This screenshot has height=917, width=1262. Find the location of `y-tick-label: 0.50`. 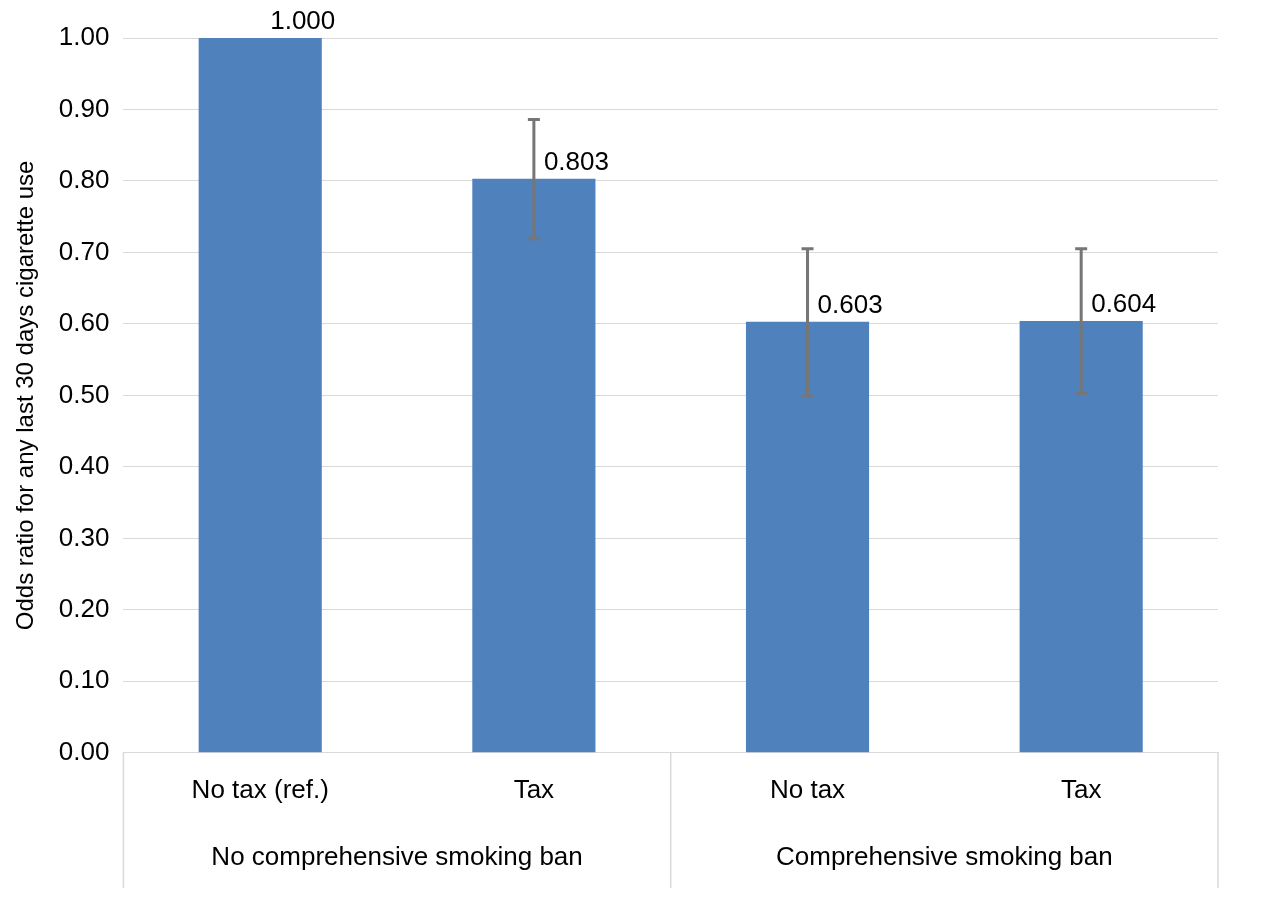

y-tick-label: 0.50 is located at coordinates (84, 393).